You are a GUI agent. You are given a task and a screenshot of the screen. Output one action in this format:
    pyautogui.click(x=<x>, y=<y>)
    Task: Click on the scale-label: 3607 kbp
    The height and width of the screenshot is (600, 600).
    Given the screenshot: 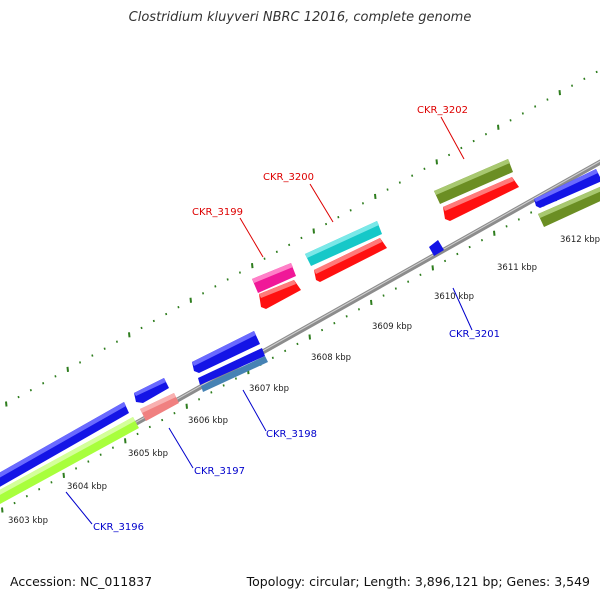 What is the action you would take?
    pyautogui.click(x=269, y=389)
    